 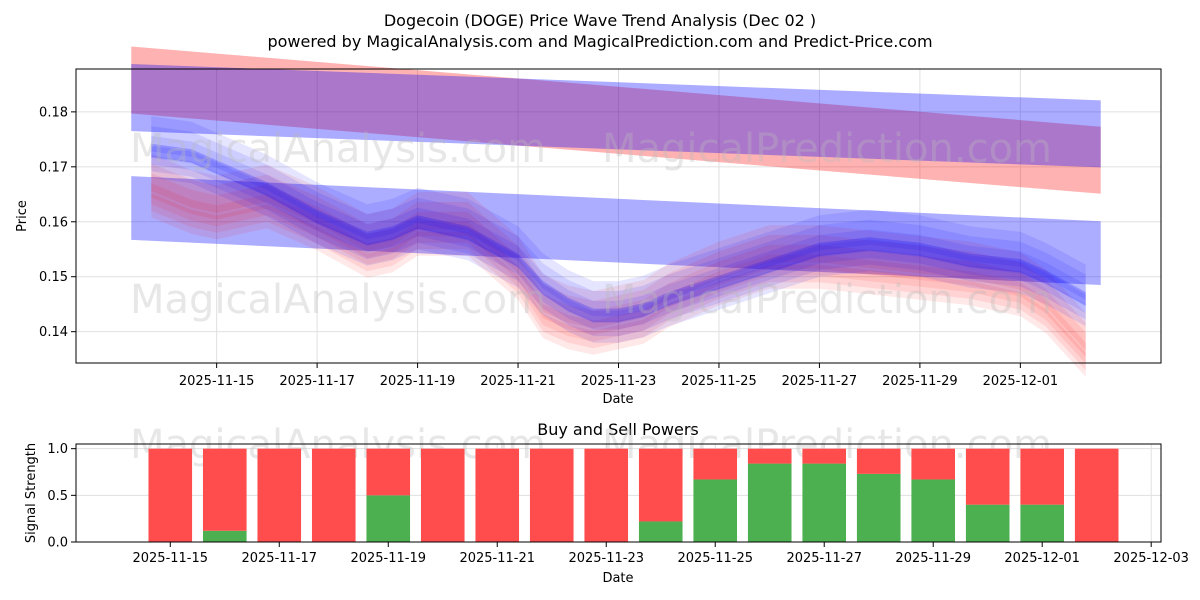 What do you see at coordinates (22, 216) in the screenshot?
I see `price-y-axis-label: Price` at bounding box center [22, 216].